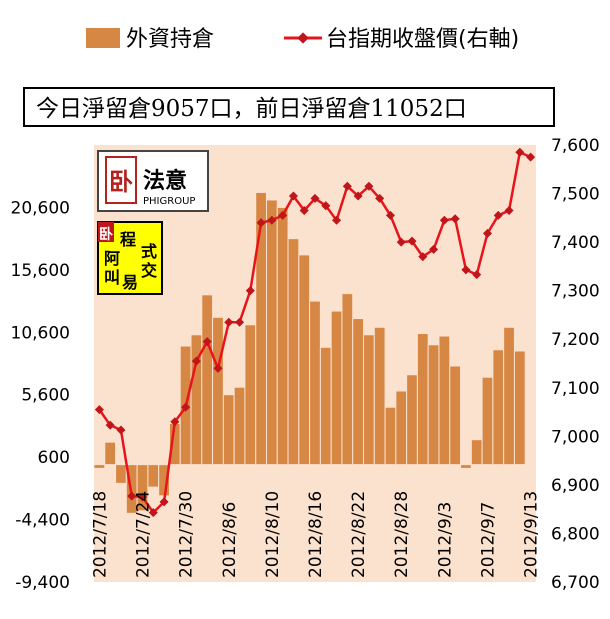 The width and height of the screenshot is (610, 619). I want to click on right-tick-label-6: 7,300, so click(575, 292).